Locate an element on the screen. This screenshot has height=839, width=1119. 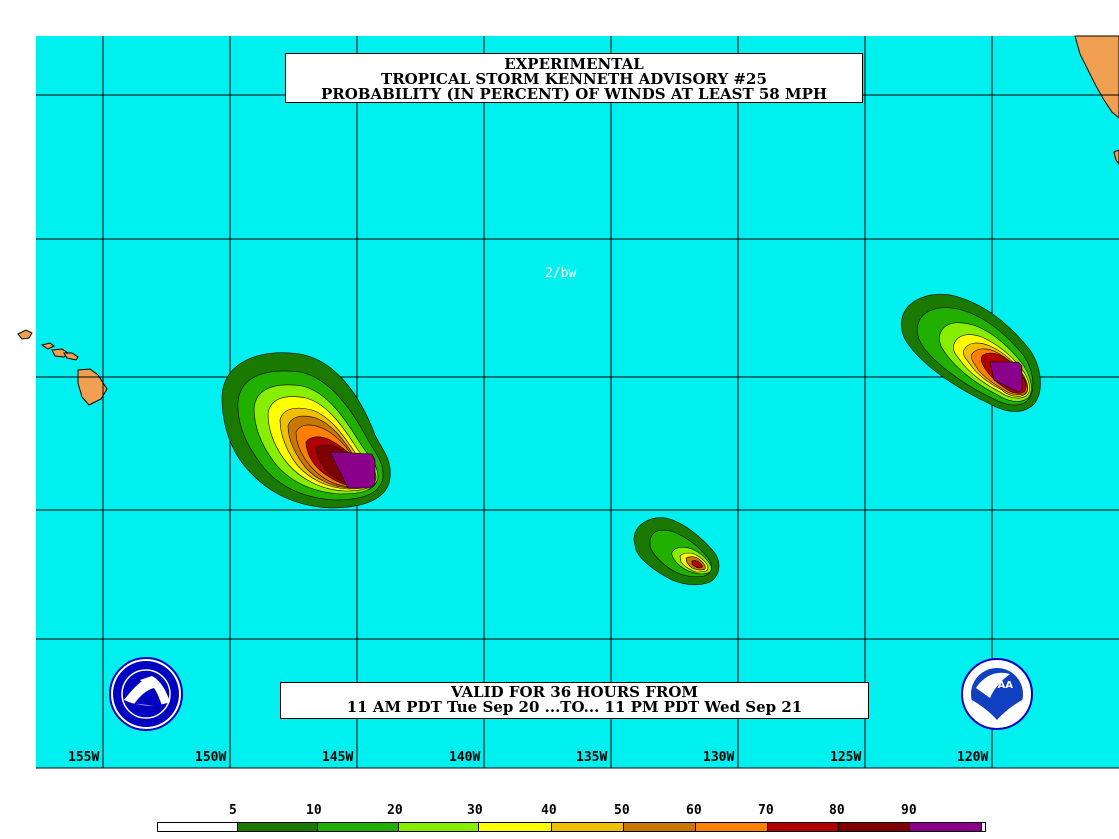
legend-label: 50 is located at coordinates (622, 810).